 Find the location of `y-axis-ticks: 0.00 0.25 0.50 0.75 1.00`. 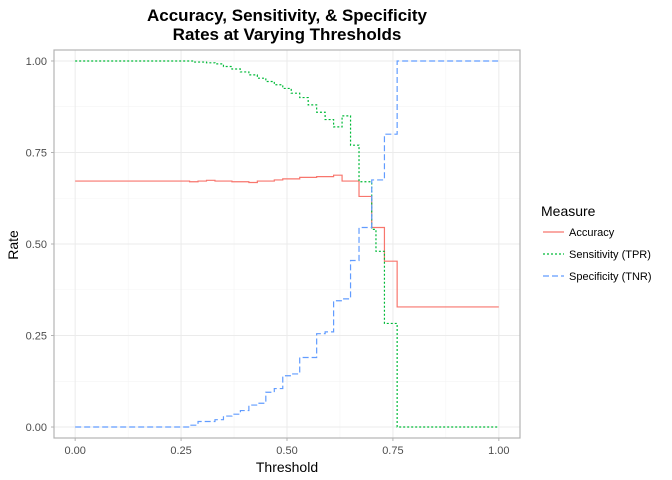

y-axis-ticks: 0.00 0.25 0.50 0.75 1.00 is located at coordinates (40, 245).